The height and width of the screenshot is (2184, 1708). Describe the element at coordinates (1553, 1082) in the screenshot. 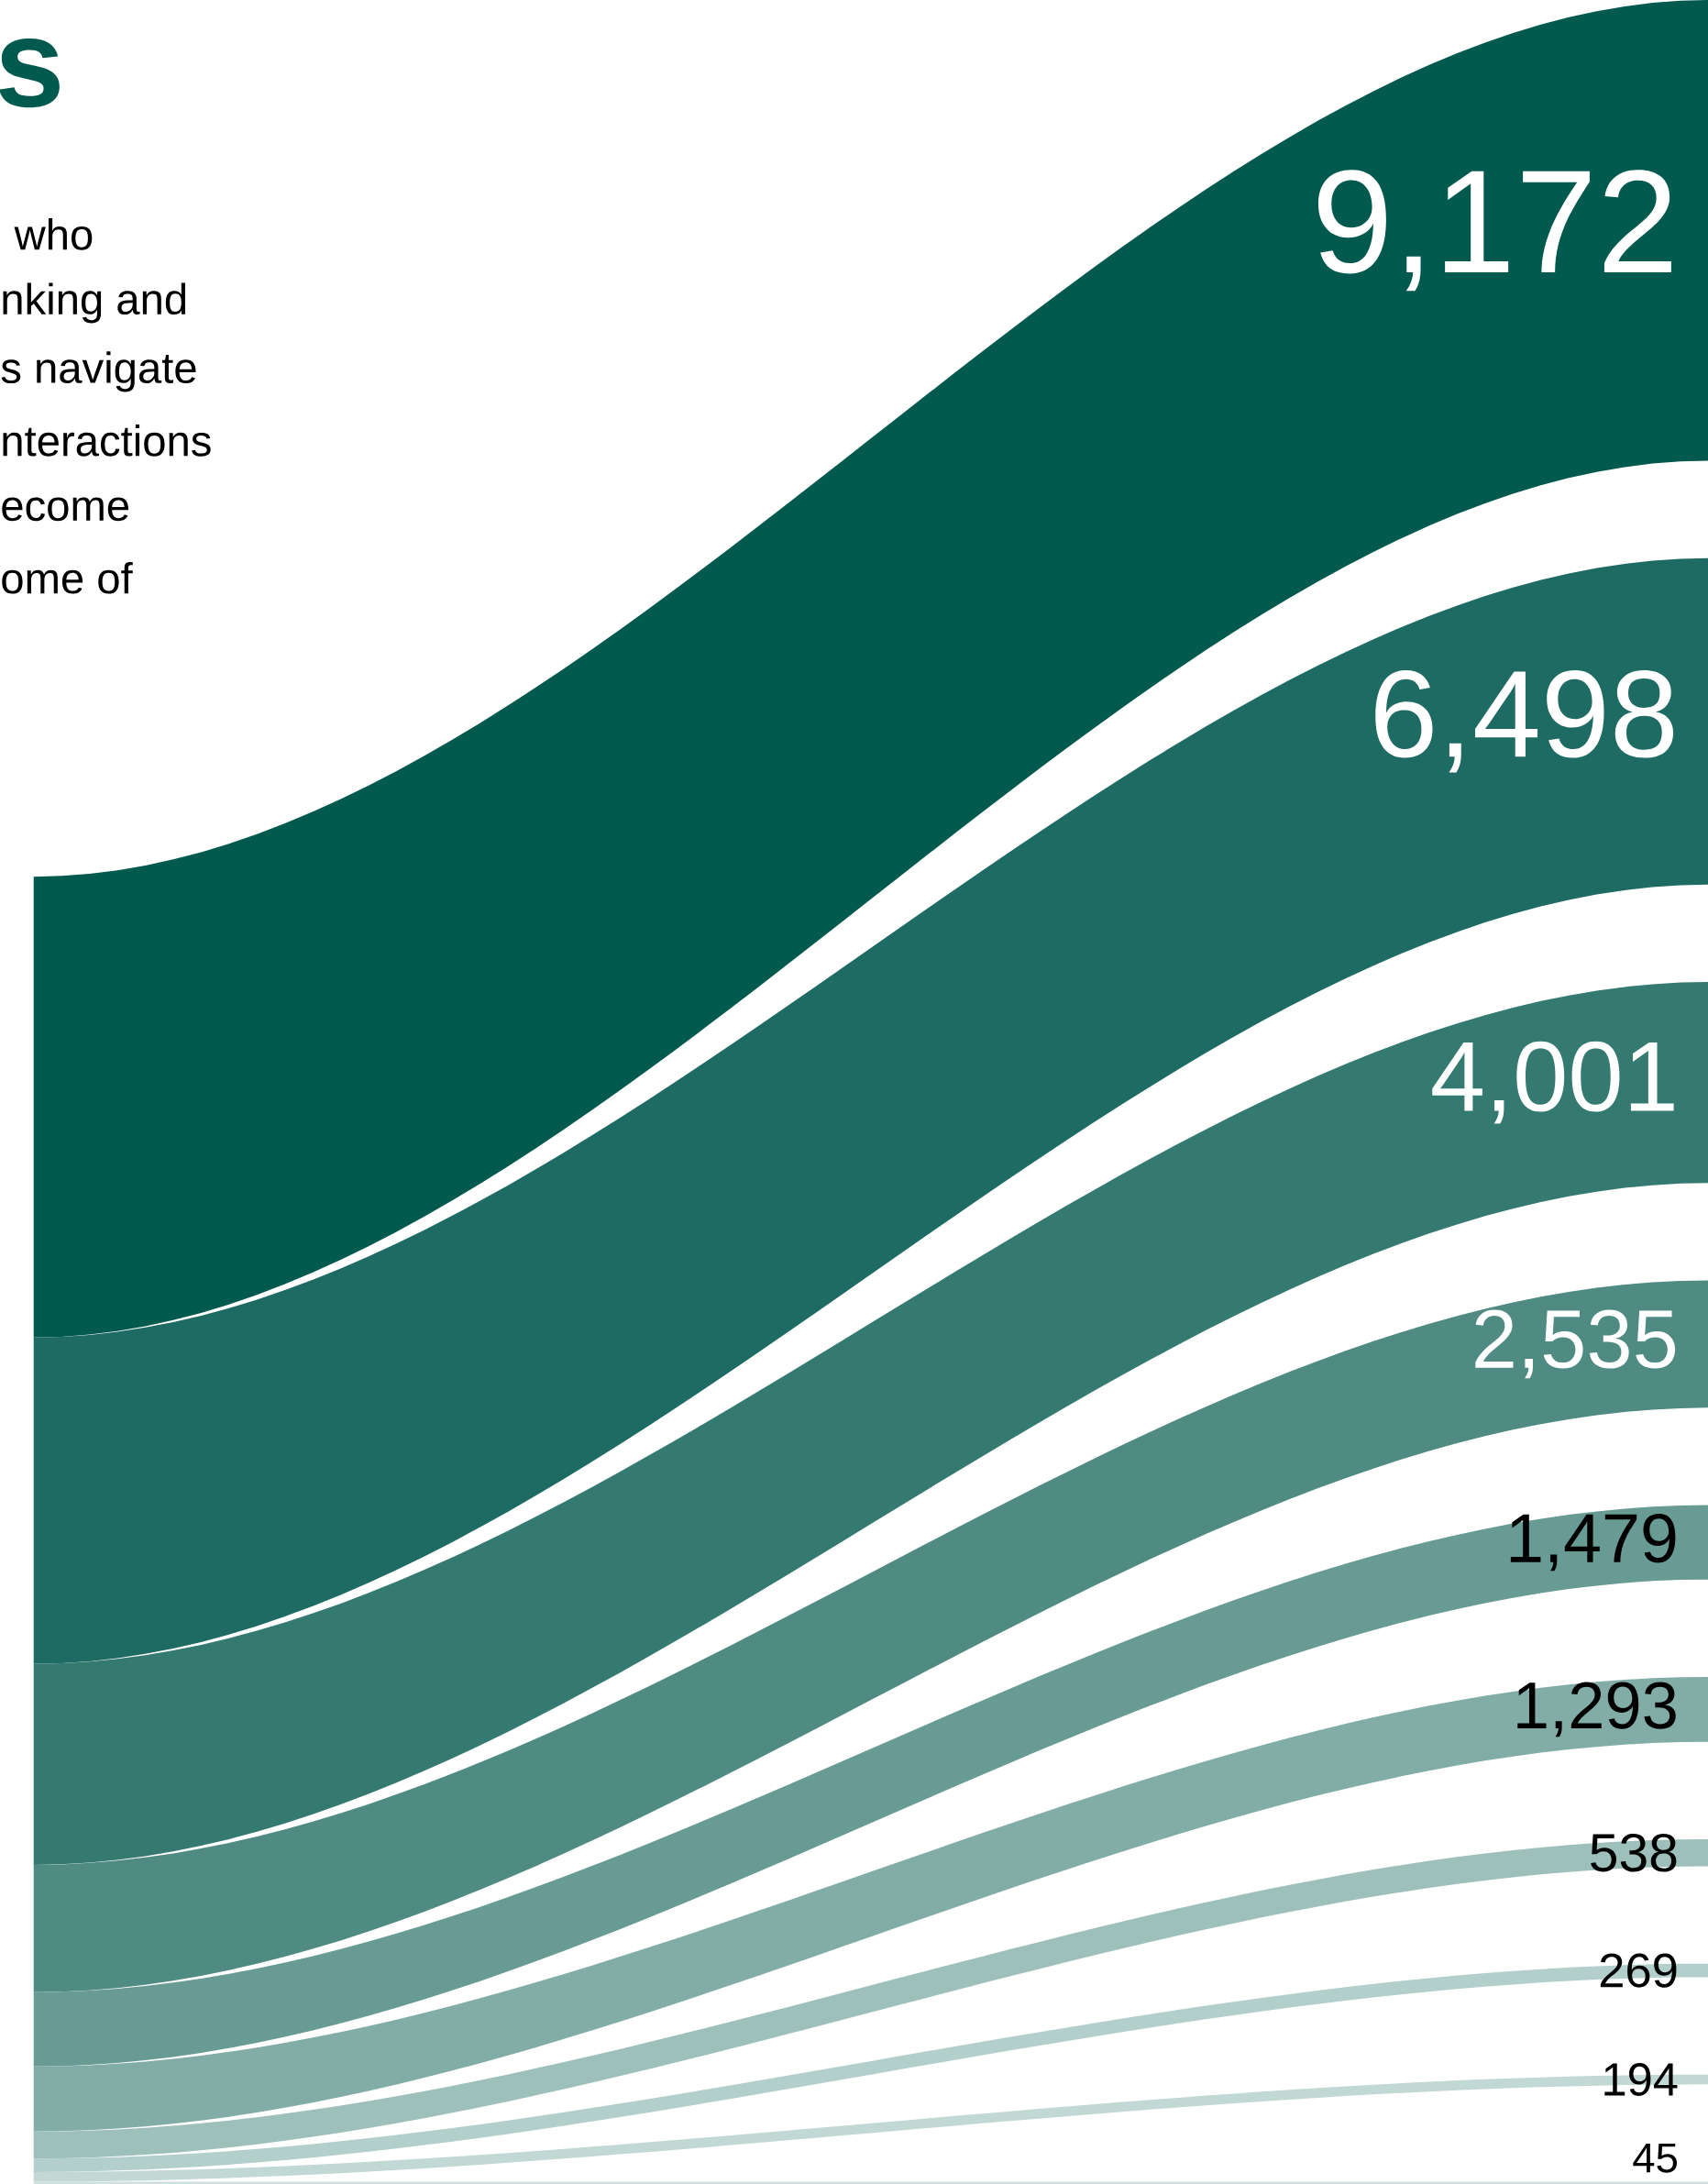

I see `data-label: 4,001` at that location.